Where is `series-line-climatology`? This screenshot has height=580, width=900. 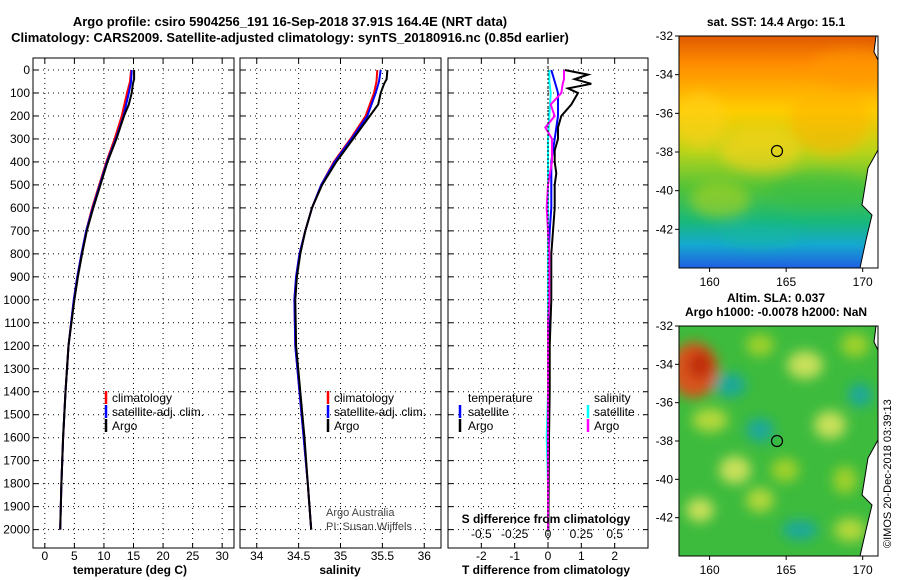
series-line-climatology is located at coordinates (96, 299).